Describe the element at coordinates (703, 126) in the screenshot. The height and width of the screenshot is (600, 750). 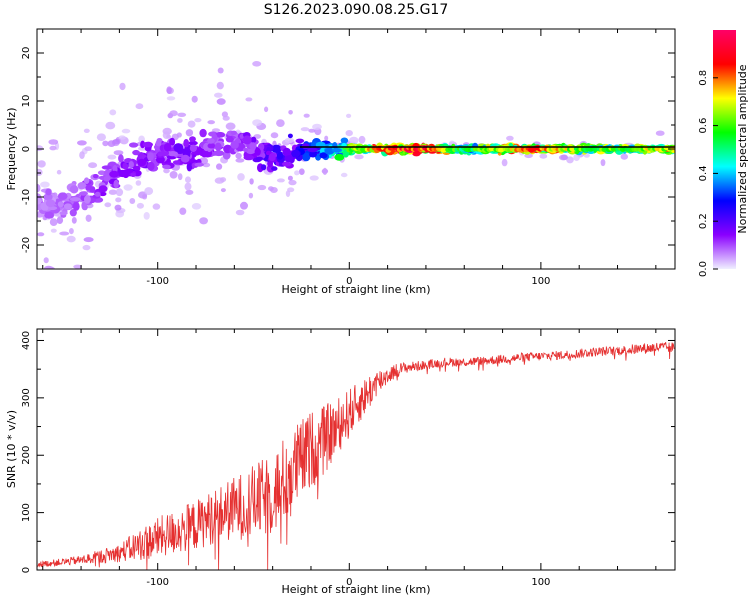
I see `colorbar-tick-label: 0.6` at that location.